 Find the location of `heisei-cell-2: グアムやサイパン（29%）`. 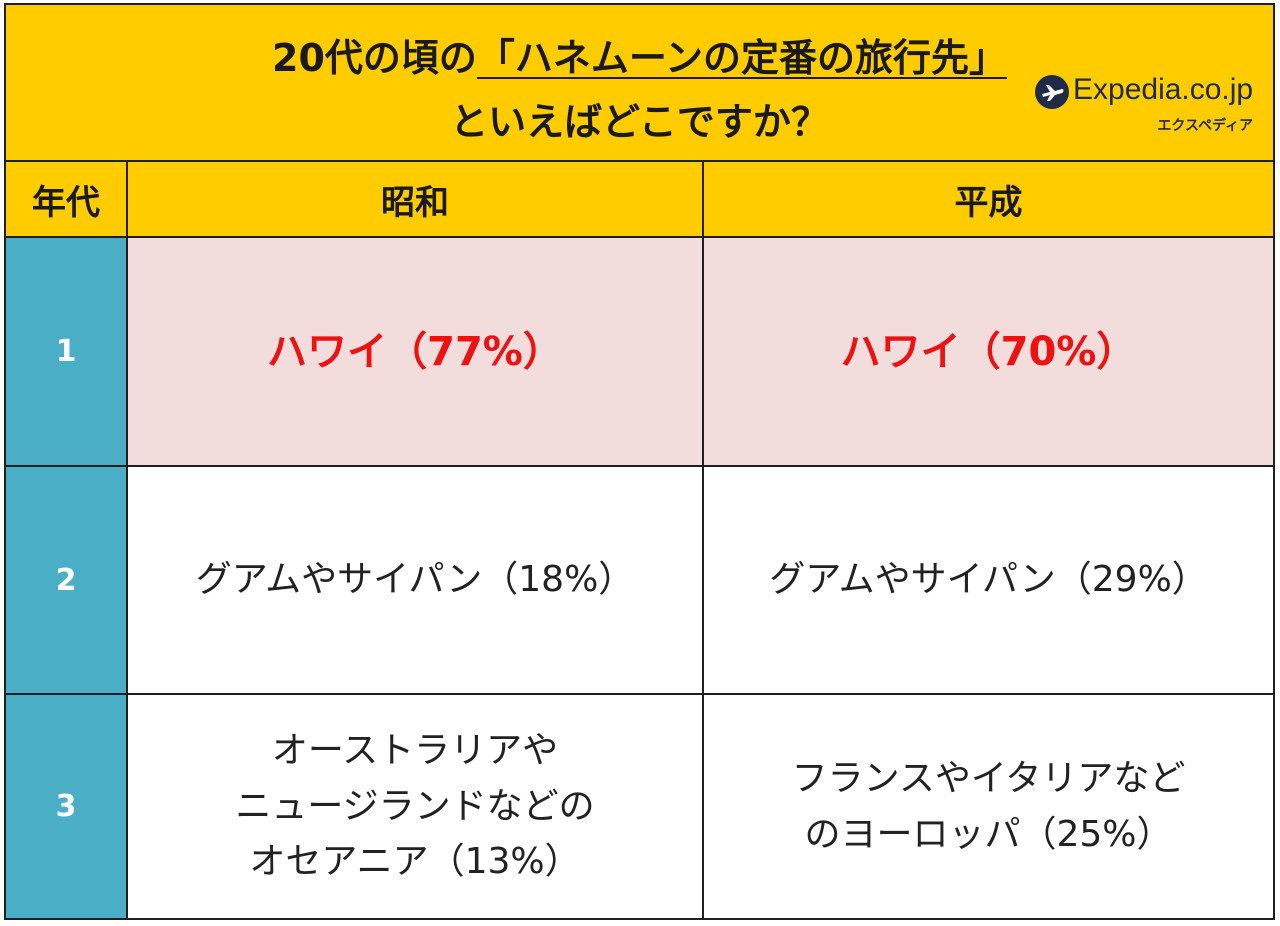

heisei-cell-2: グアムやサイパン（29%） is located at coordinates (988, 581).